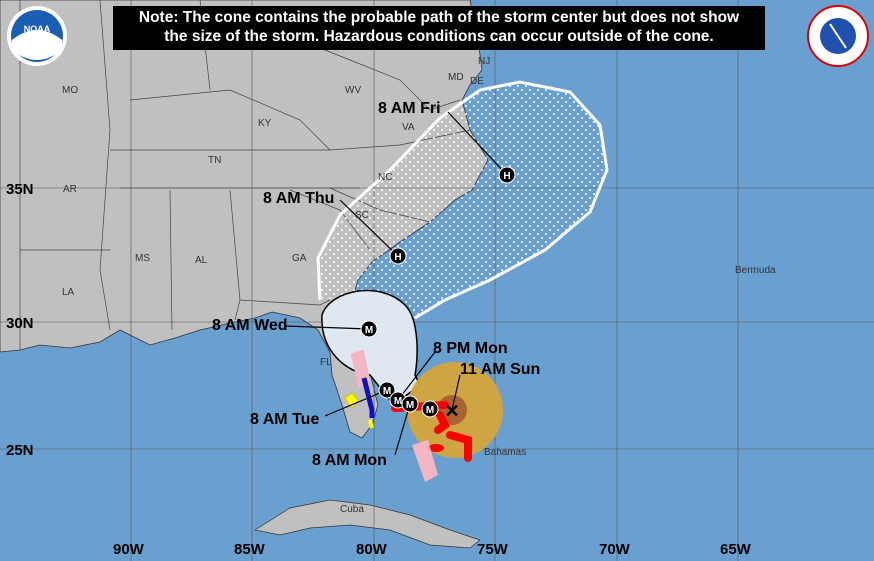  I want to click on lon-90w: 90W, so click(129, 549).